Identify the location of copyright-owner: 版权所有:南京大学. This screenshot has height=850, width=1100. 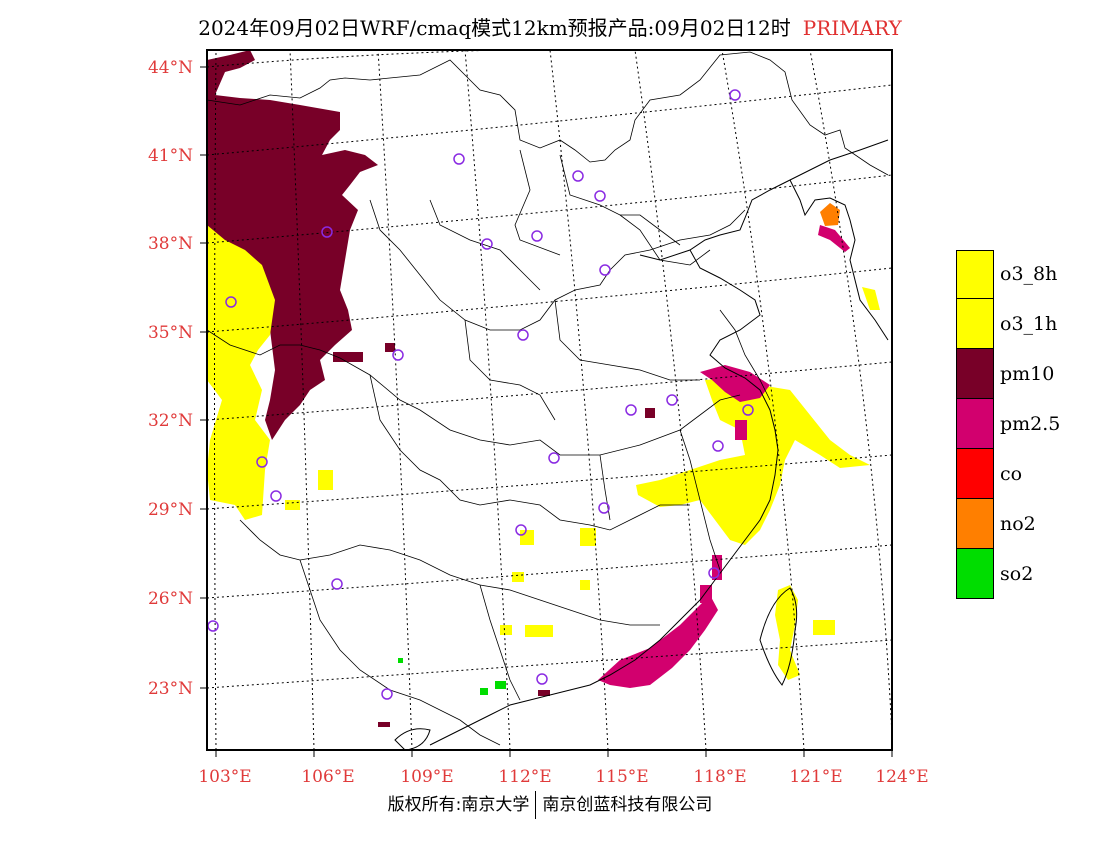
(458, 805).